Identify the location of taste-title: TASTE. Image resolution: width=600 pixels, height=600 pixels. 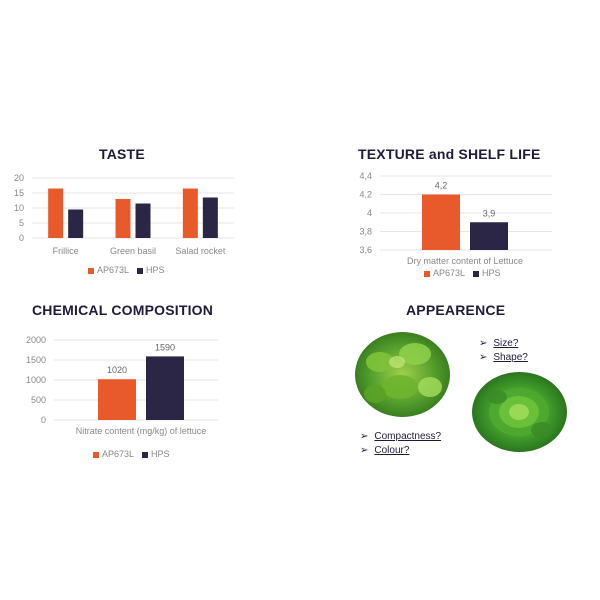
(122, 154).